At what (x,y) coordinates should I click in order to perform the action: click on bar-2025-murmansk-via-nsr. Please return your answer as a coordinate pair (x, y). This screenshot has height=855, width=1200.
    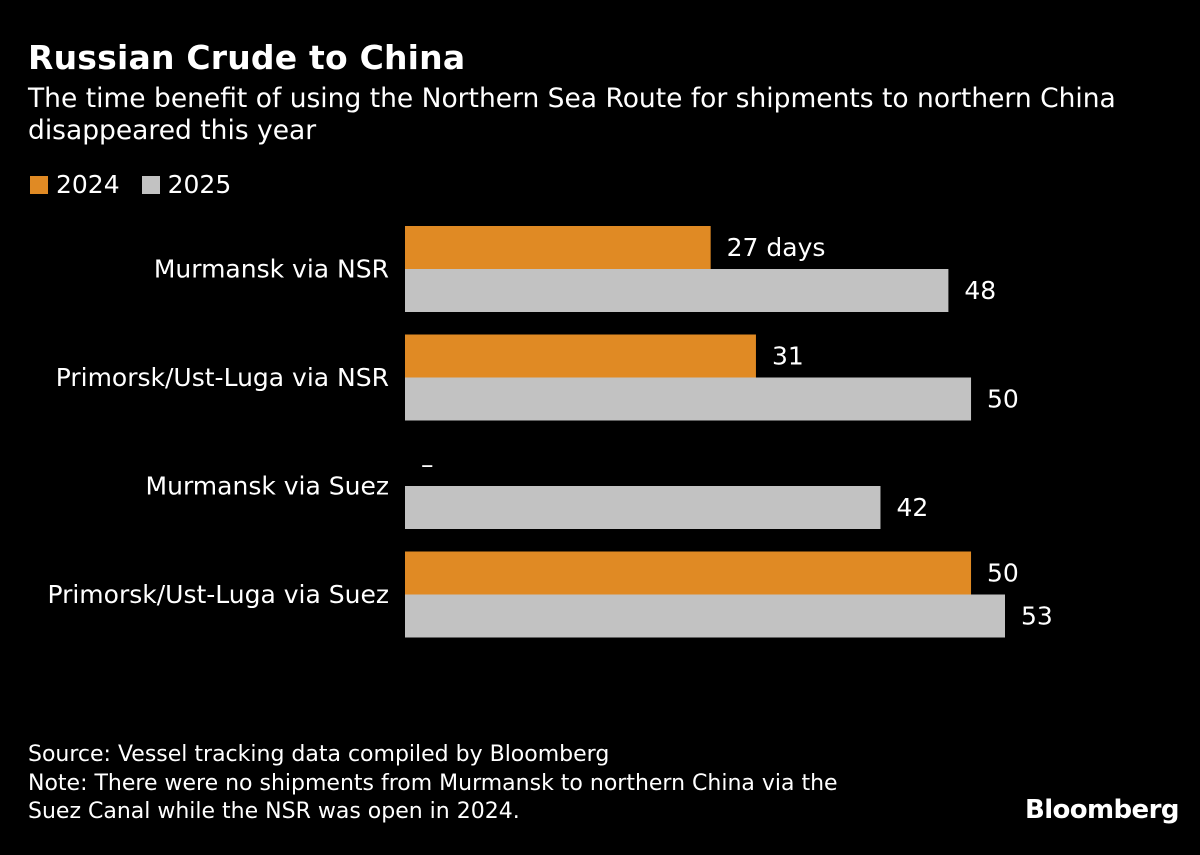
    Looking at the image, I should click on (677, 290).